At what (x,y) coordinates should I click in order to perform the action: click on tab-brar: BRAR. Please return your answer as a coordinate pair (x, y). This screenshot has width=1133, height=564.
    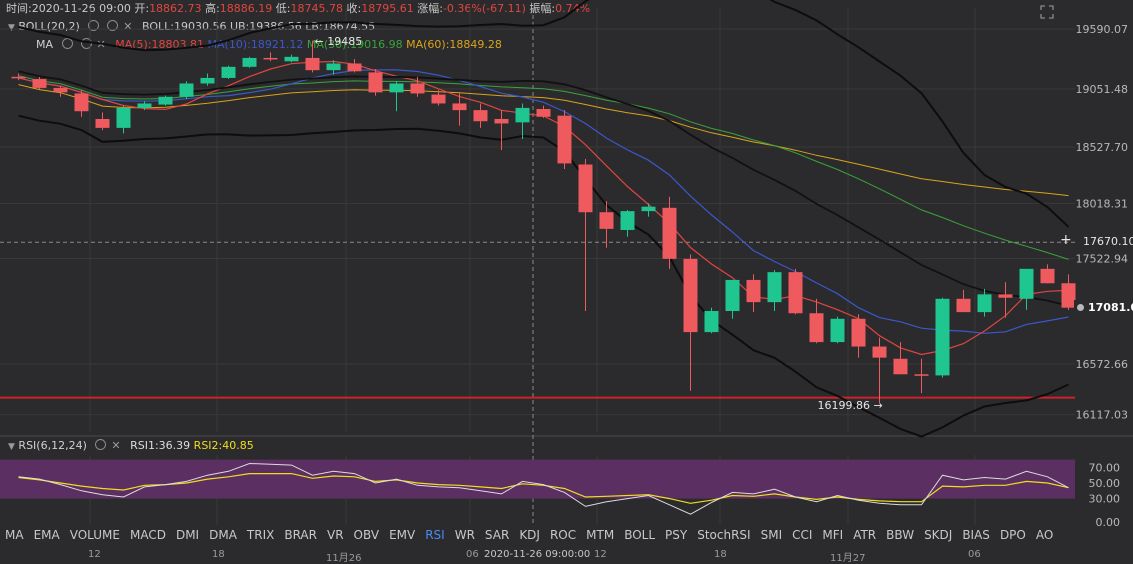
    Looking at the image, I should click on (300, 535).